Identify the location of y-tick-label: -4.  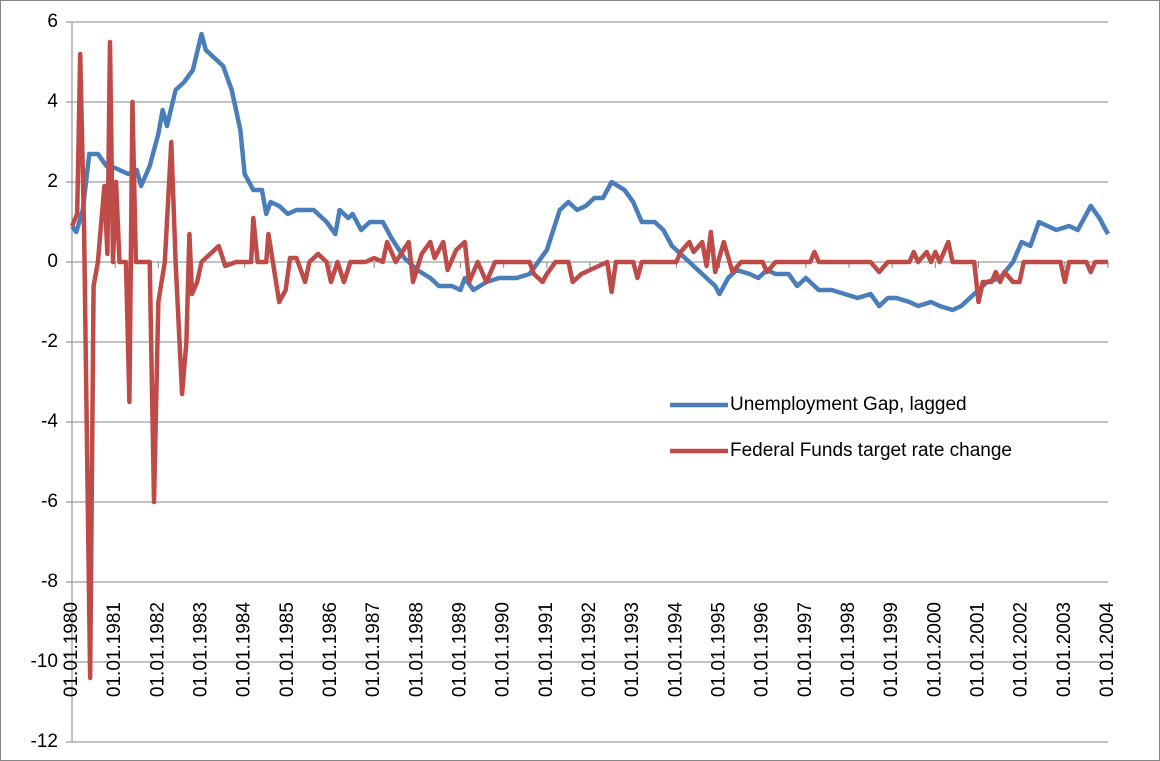
(49, 421).